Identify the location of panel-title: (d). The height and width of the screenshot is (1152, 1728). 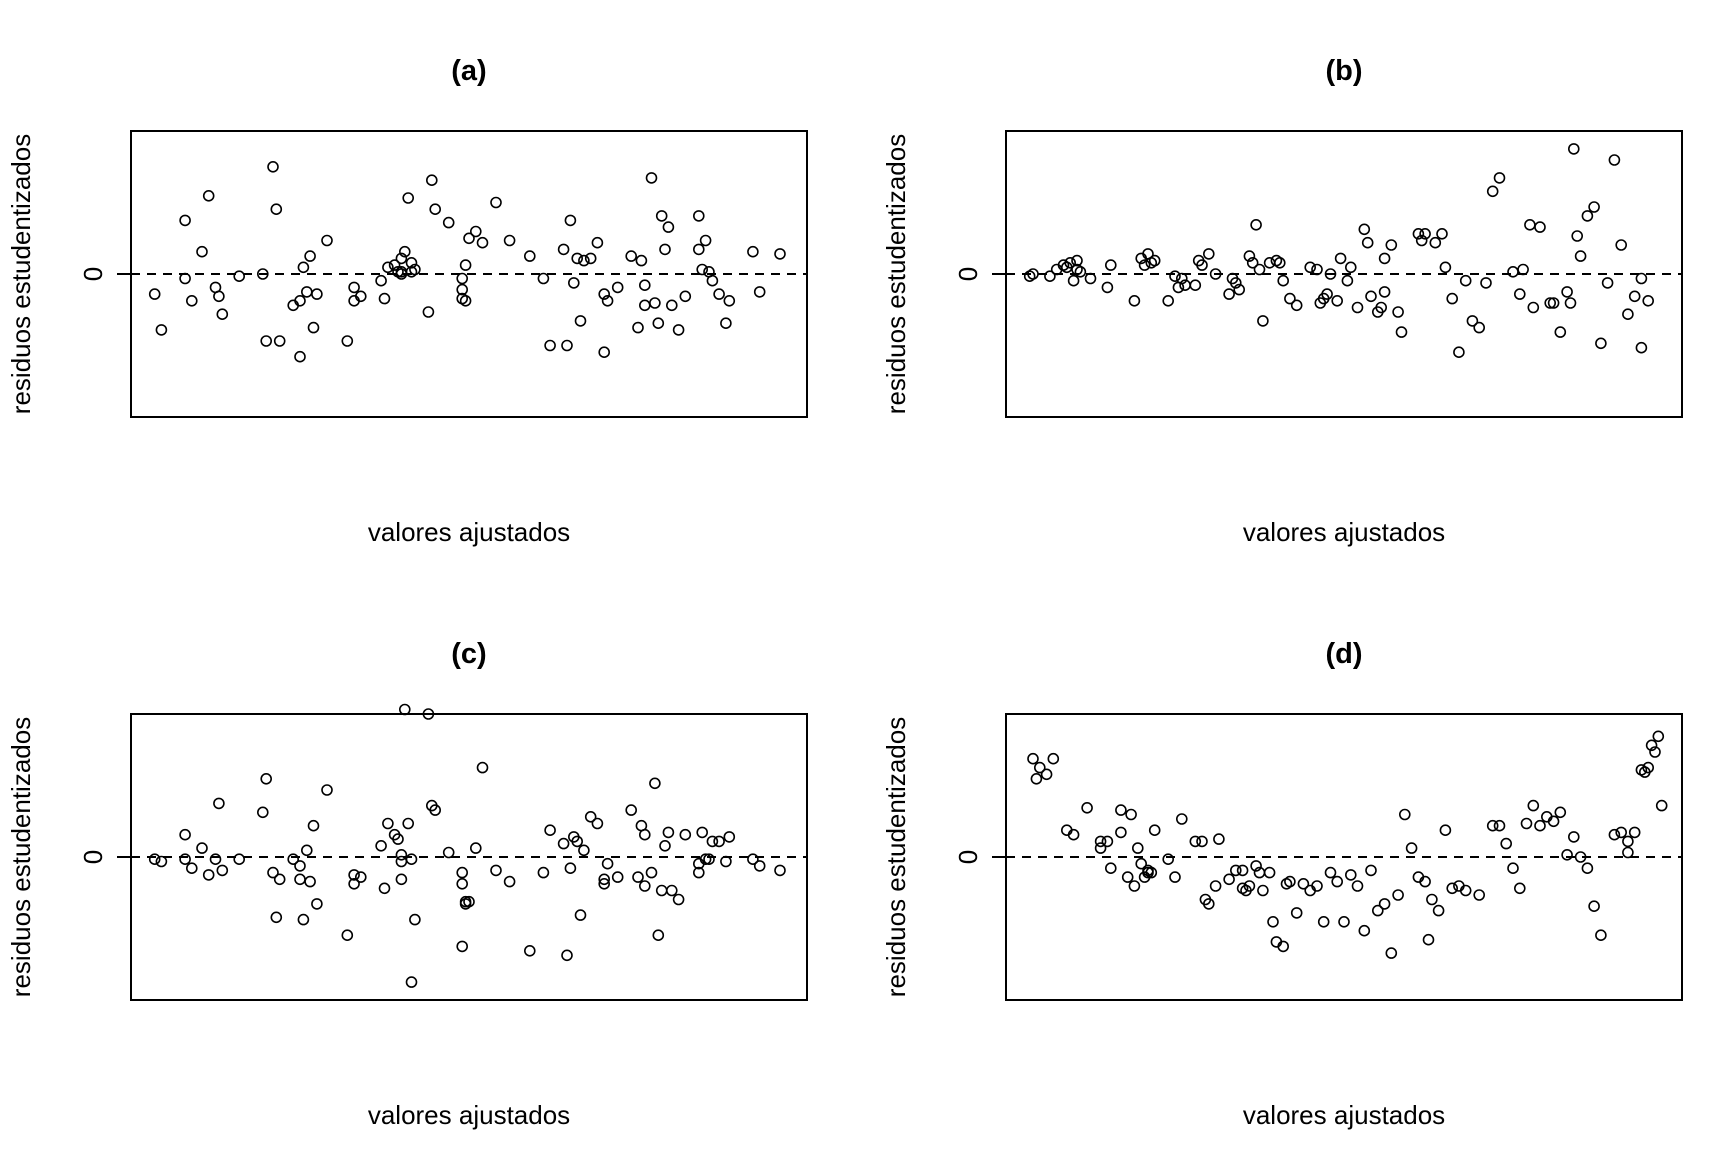
(1343, 654).